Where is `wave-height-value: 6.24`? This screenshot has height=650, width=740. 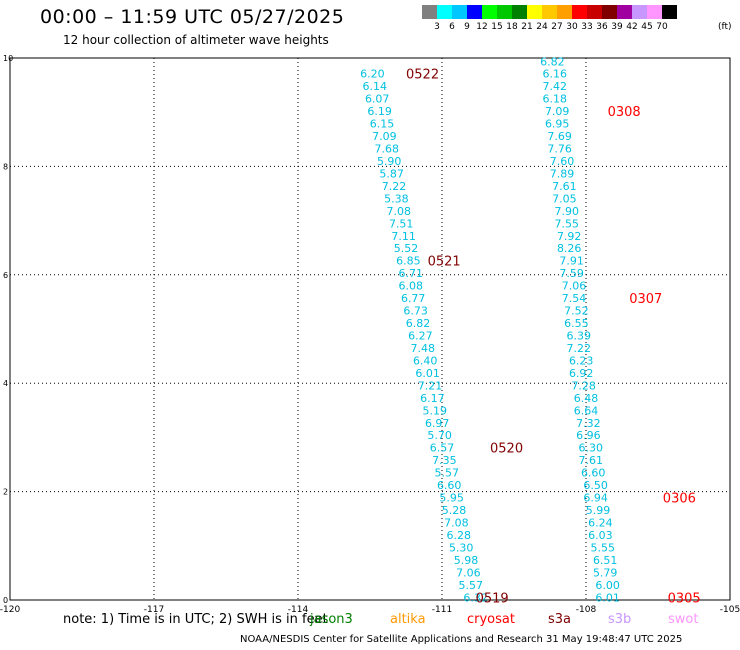
wave-height-value: 6.24 is located at coordinates (600, 522).